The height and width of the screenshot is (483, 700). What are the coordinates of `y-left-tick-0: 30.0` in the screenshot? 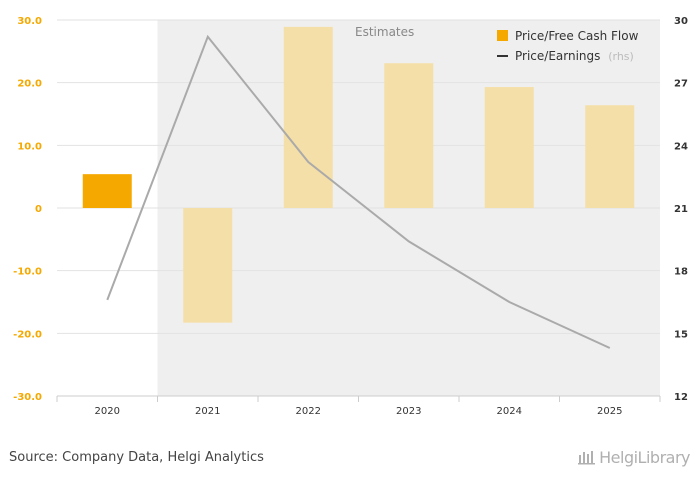 It's located at (29, 21).